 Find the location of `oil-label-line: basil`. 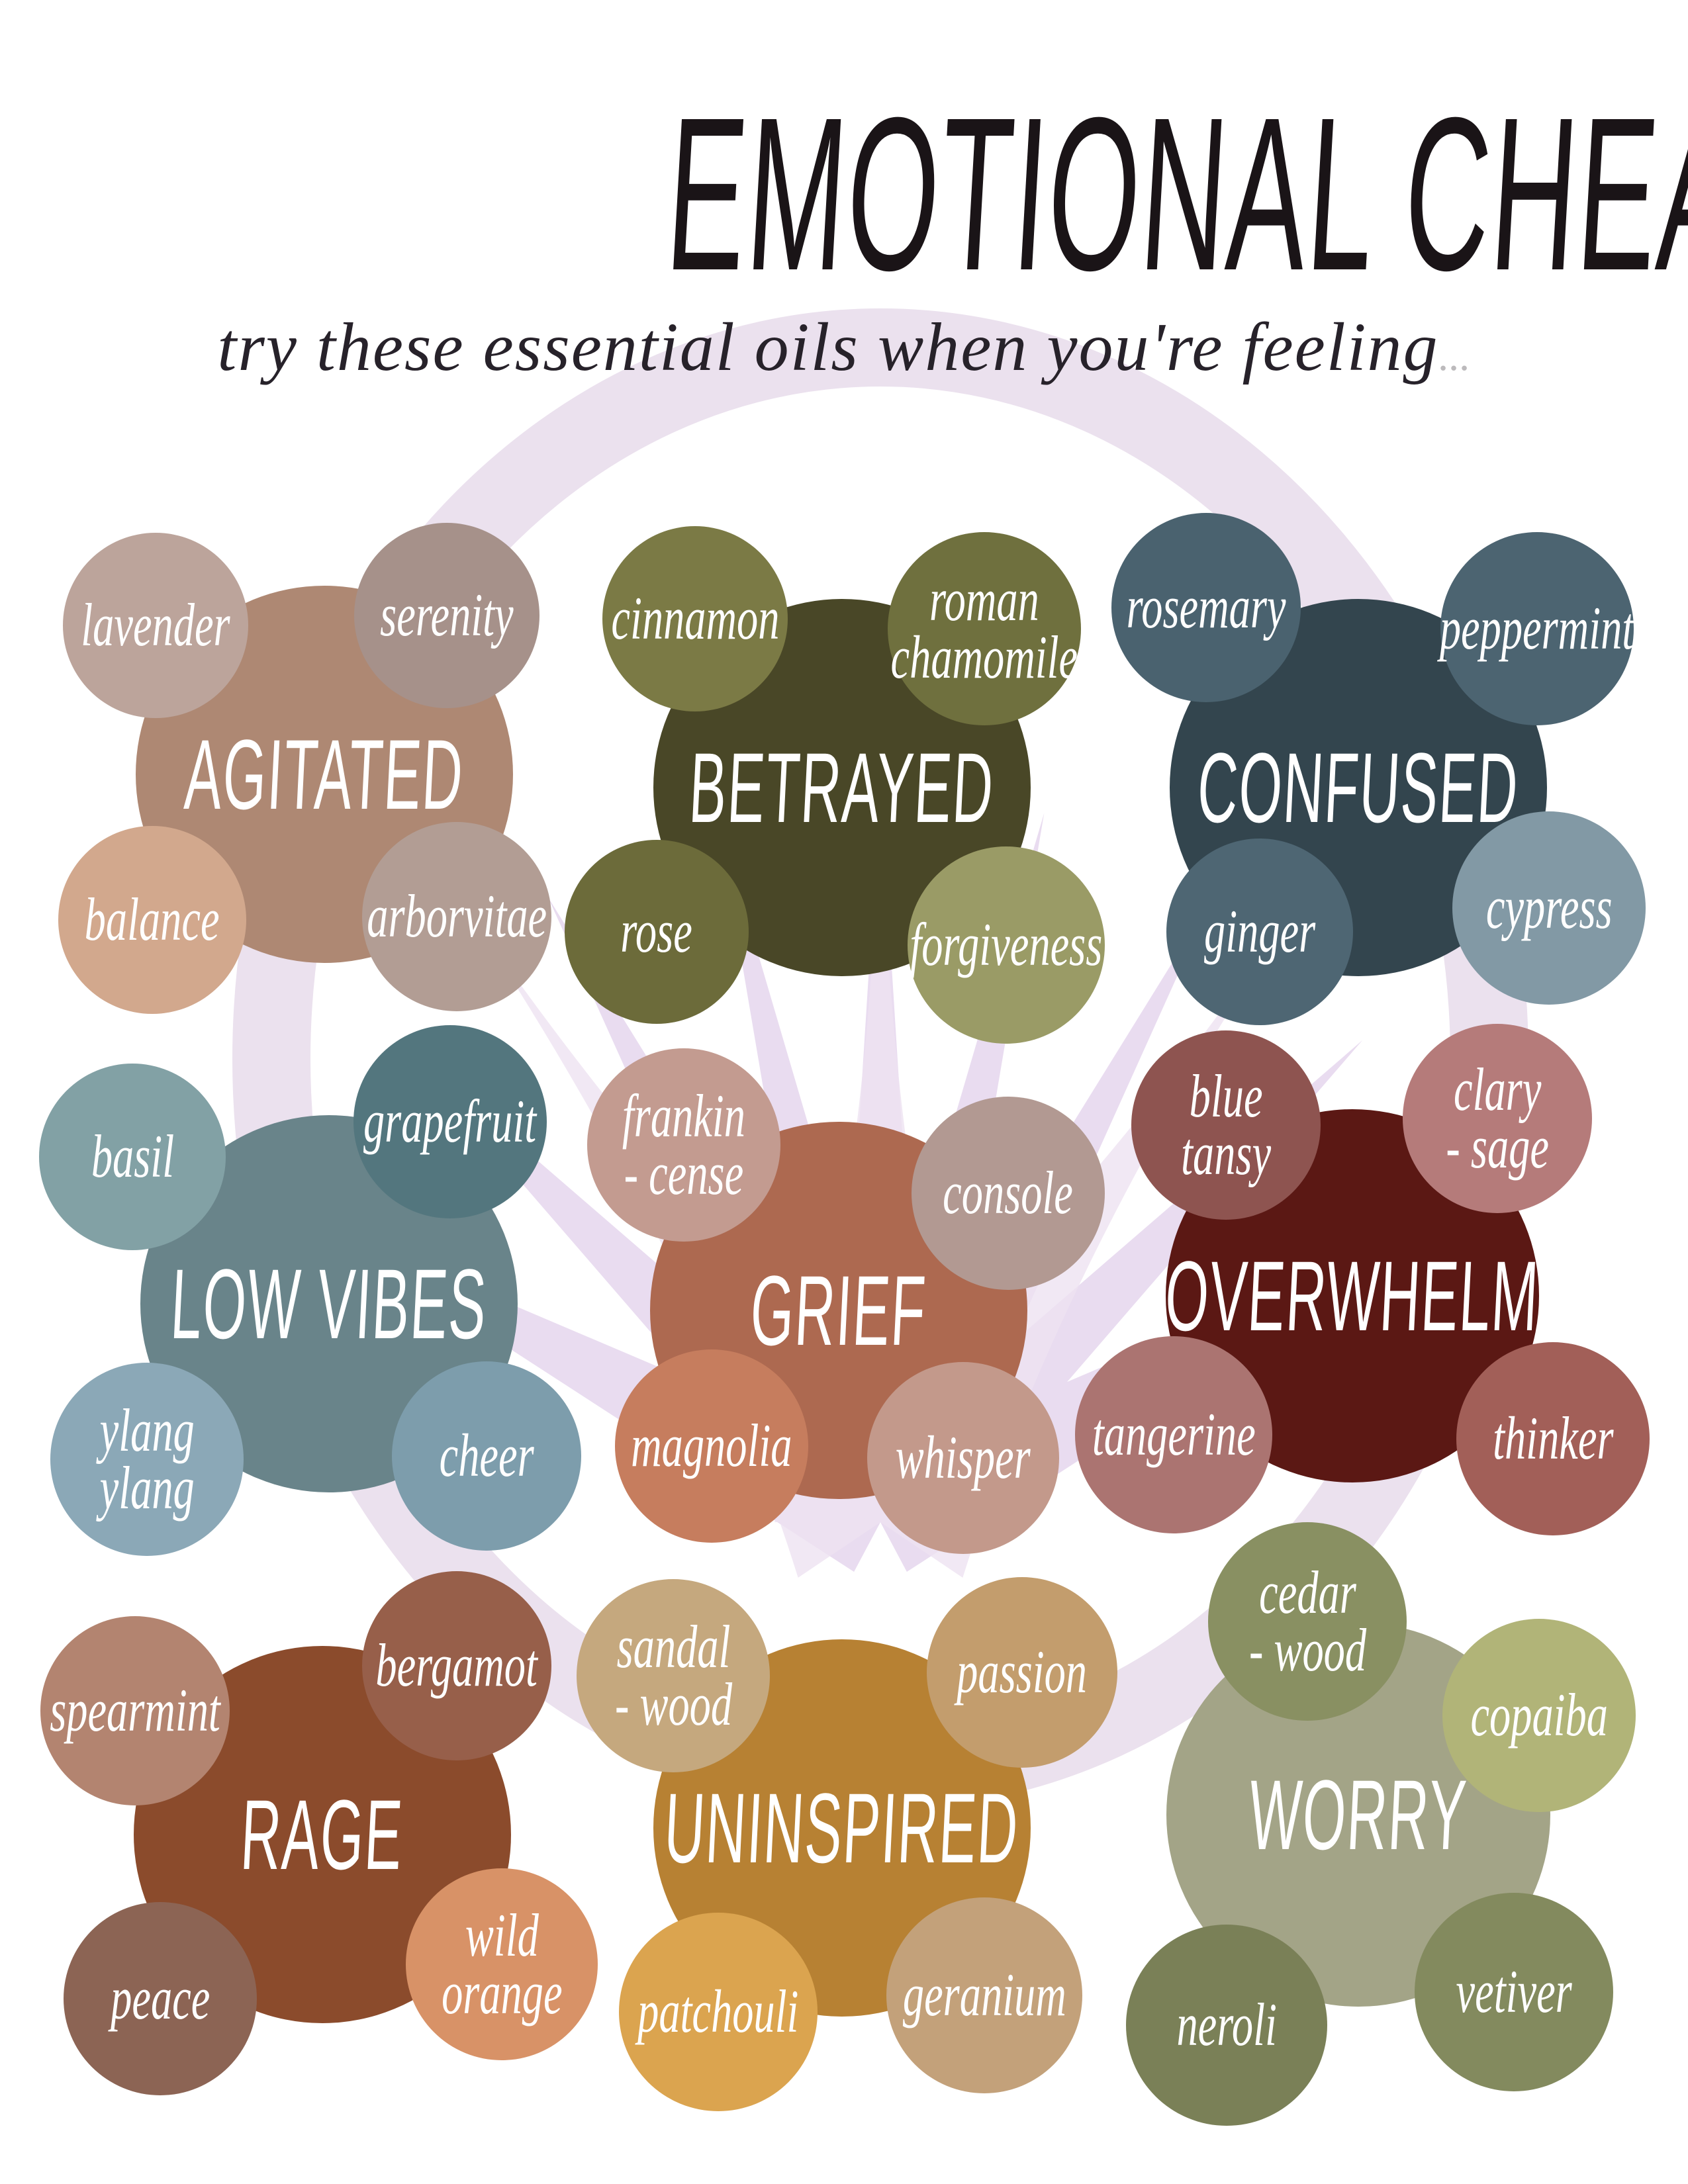

oil-label-line: basil is located at coordinates (132, 1156).